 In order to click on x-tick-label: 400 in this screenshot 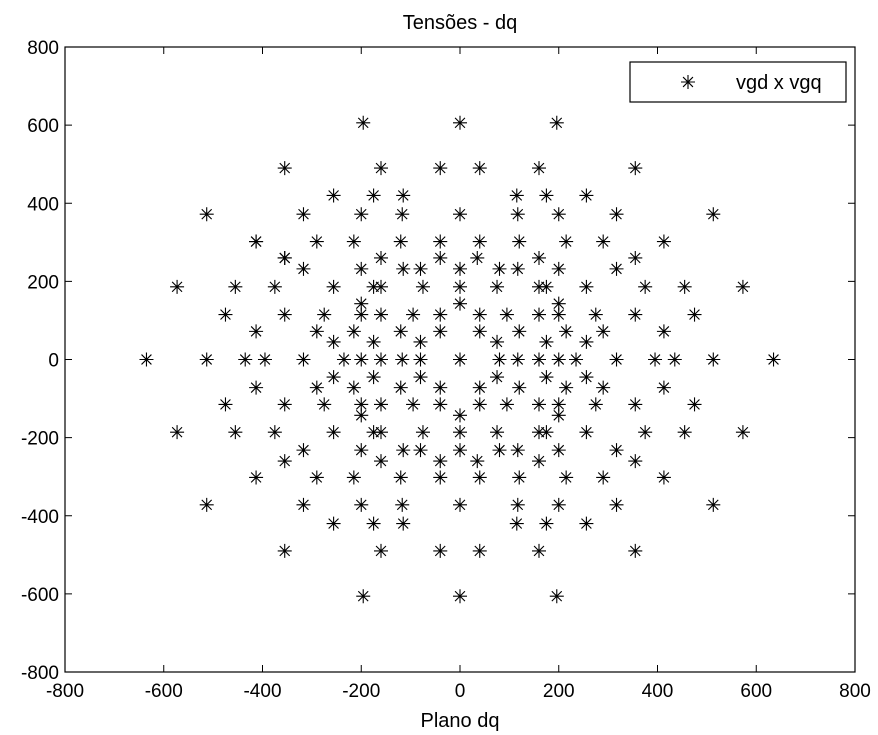, I will do `click(658, 691)`.